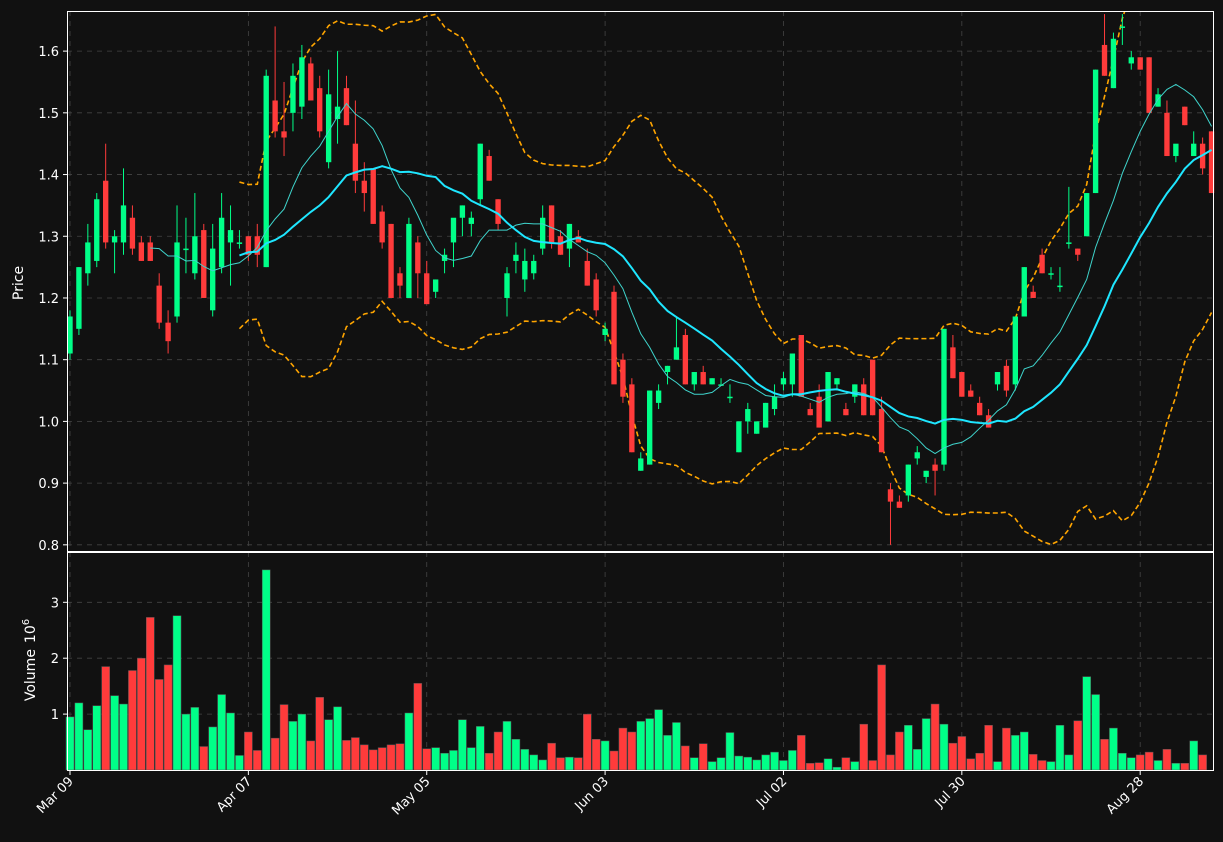 The height and width of the screenshot is (842, 1223). I want to click on price-tick-label: 1.2, so click(48, 299).